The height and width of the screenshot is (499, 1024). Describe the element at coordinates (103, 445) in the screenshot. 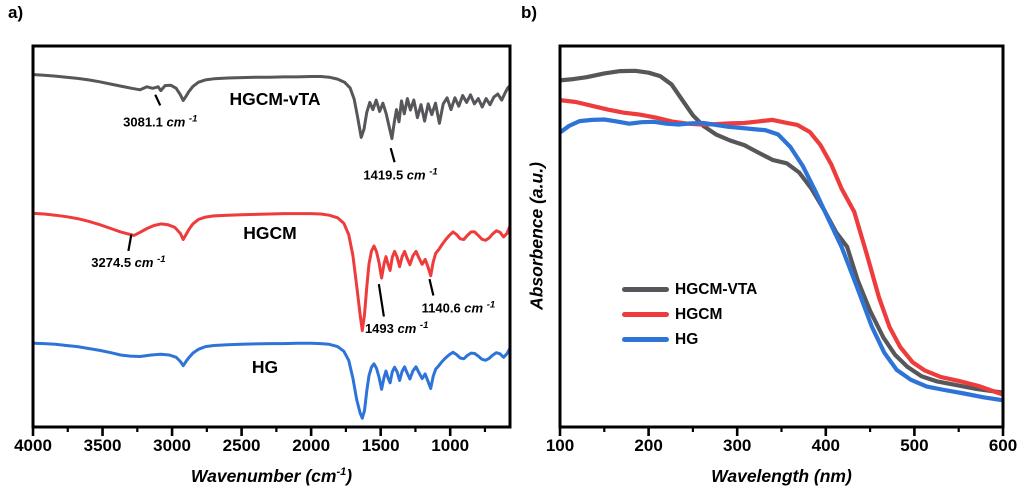

I see `x-tick-label: 3500` at that location.